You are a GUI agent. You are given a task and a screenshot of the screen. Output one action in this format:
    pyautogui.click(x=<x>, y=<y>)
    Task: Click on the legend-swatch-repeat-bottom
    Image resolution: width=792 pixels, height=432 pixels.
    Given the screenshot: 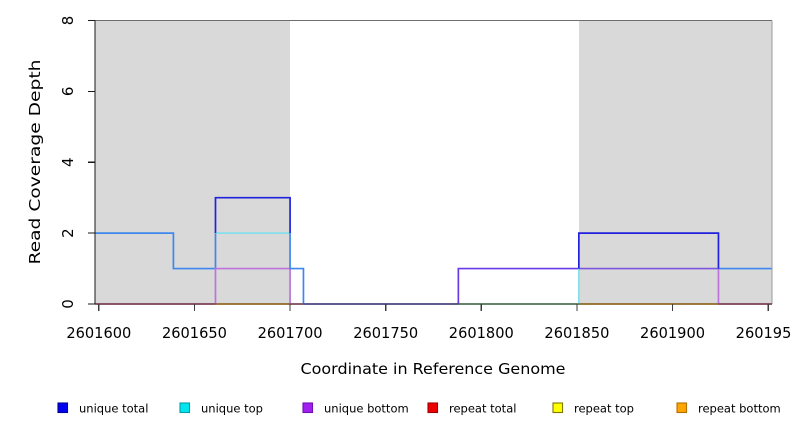 What is the action you would take?
    pyautogui.click(x=682, y=408)
    